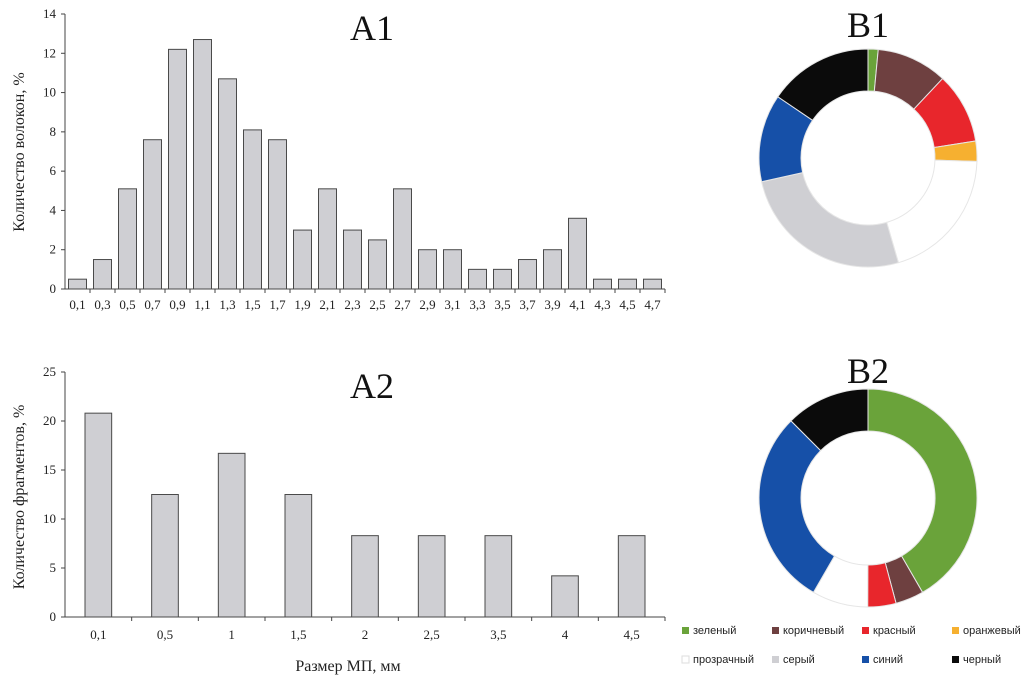 The height and width of the screenshot is (679, 1030). I want to click on chart-a1-x-tick-label: 1,9, so click(302, 304).